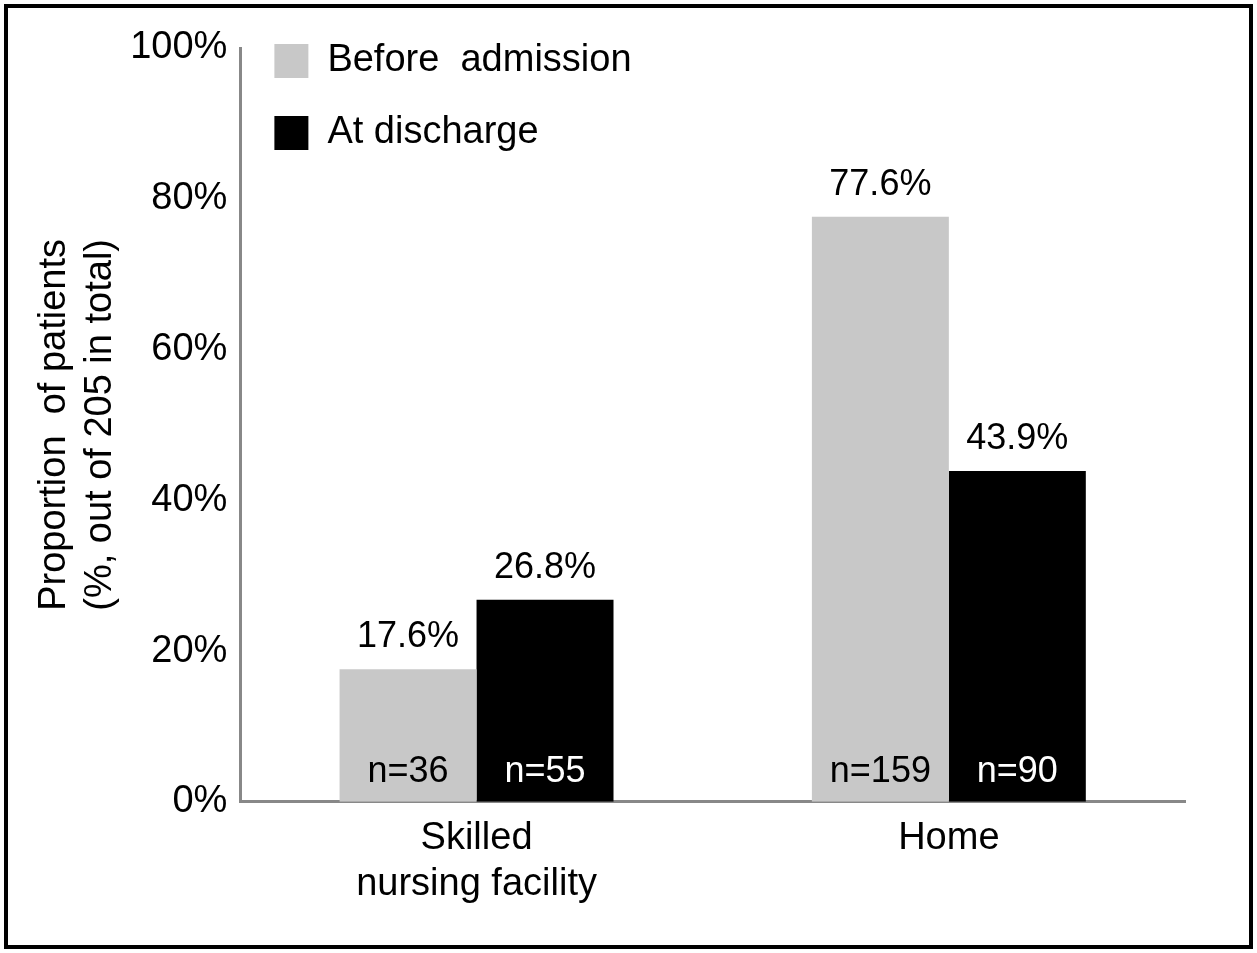 The width and height of the screenshot is (1257, 953). Describe the element at coordinates (433, 130) in the screenshot. I see `legend-label: At discharge` at that location.